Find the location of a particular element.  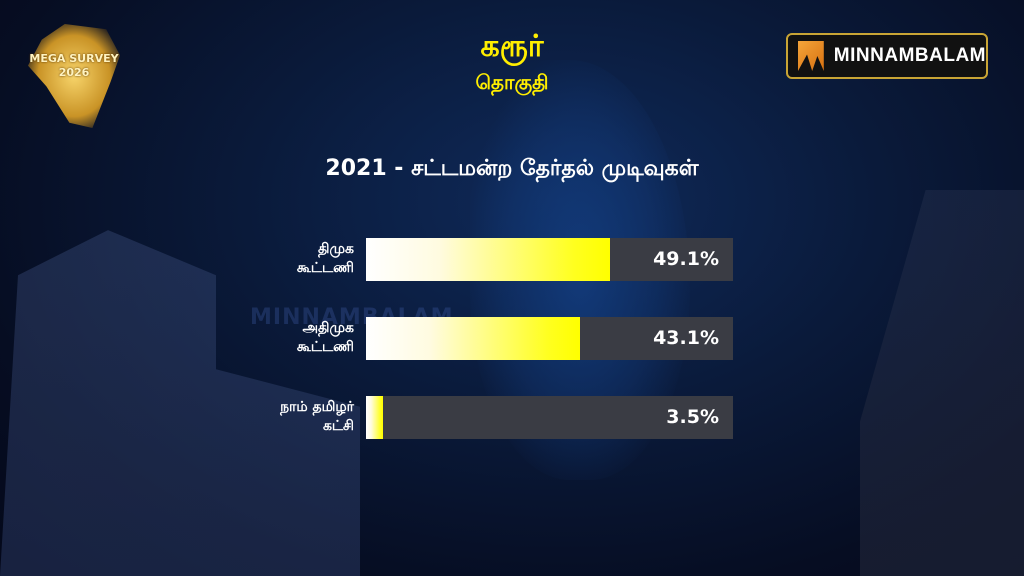

category-label-line: கட்சி is located at coordinates (338, 426).